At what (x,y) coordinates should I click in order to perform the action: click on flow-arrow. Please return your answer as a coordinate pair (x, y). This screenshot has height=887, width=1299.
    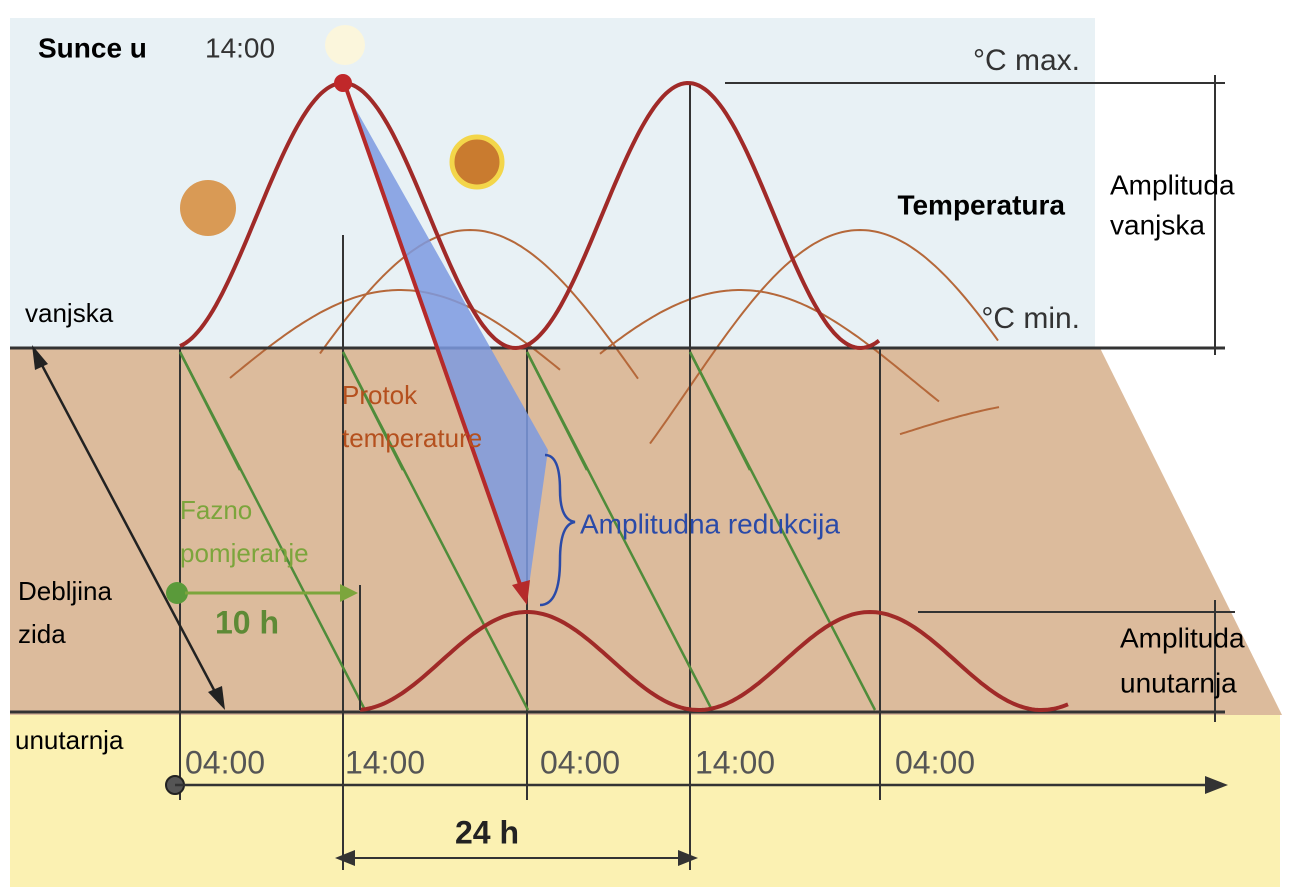
    Looking at the image, I should click on (433, 337).